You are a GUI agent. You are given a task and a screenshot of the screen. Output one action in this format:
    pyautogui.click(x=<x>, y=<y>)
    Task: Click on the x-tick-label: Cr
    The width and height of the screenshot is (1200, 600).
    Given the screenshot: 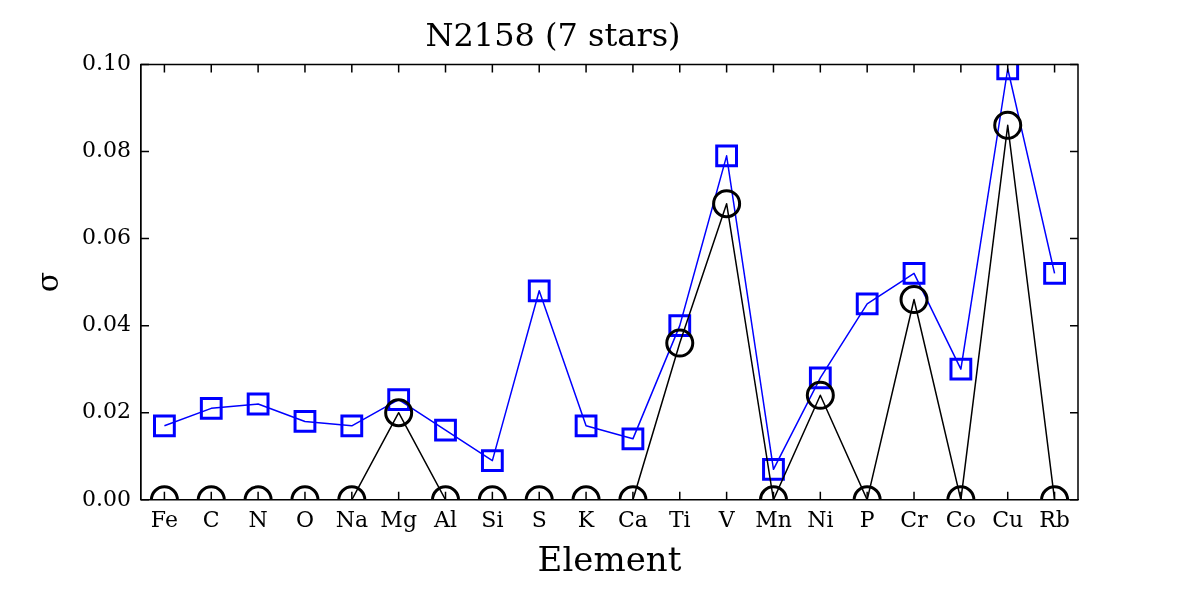 What is the action you would take?
    pyautogui.click(x=914, y=519)
    